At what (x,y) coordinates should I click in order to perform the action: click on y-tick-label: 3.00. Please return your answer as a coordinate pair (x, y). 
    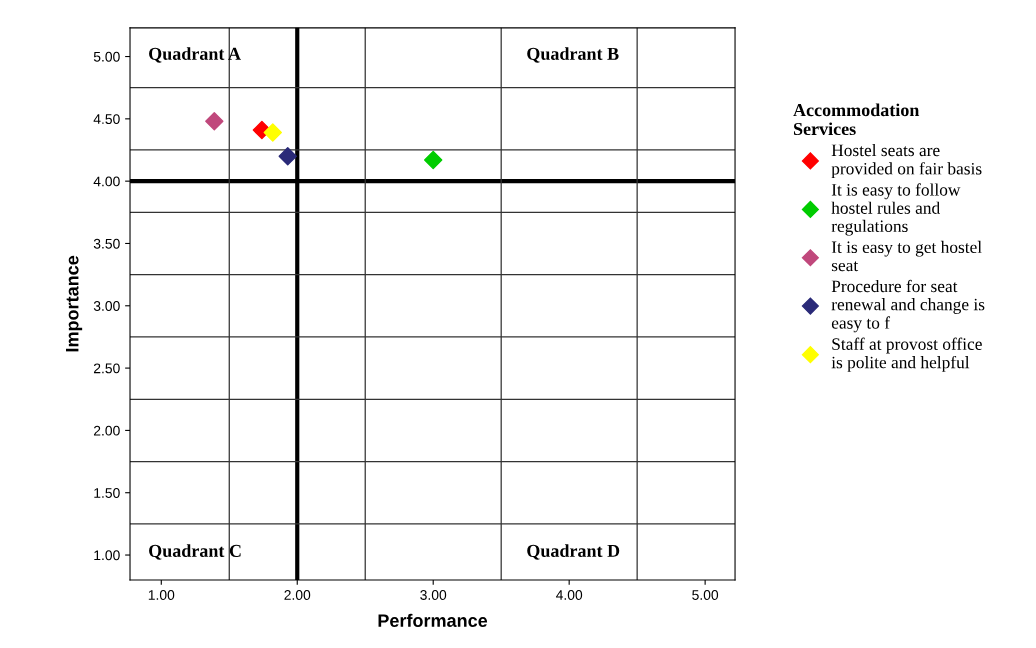
    Looking at the image, I should click on (106, 306).